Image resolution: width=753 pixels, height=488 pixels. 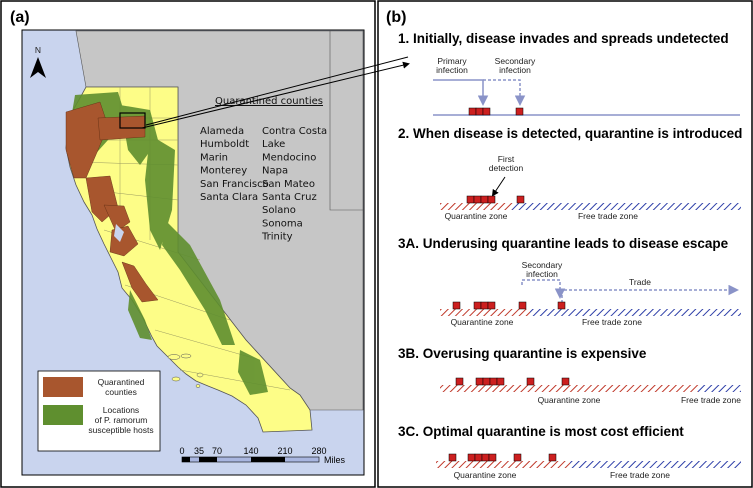 What do you see at coordinates (279, 210) in the screenshot?
I see `county-name: Solano` at bounding box center [279, 210].